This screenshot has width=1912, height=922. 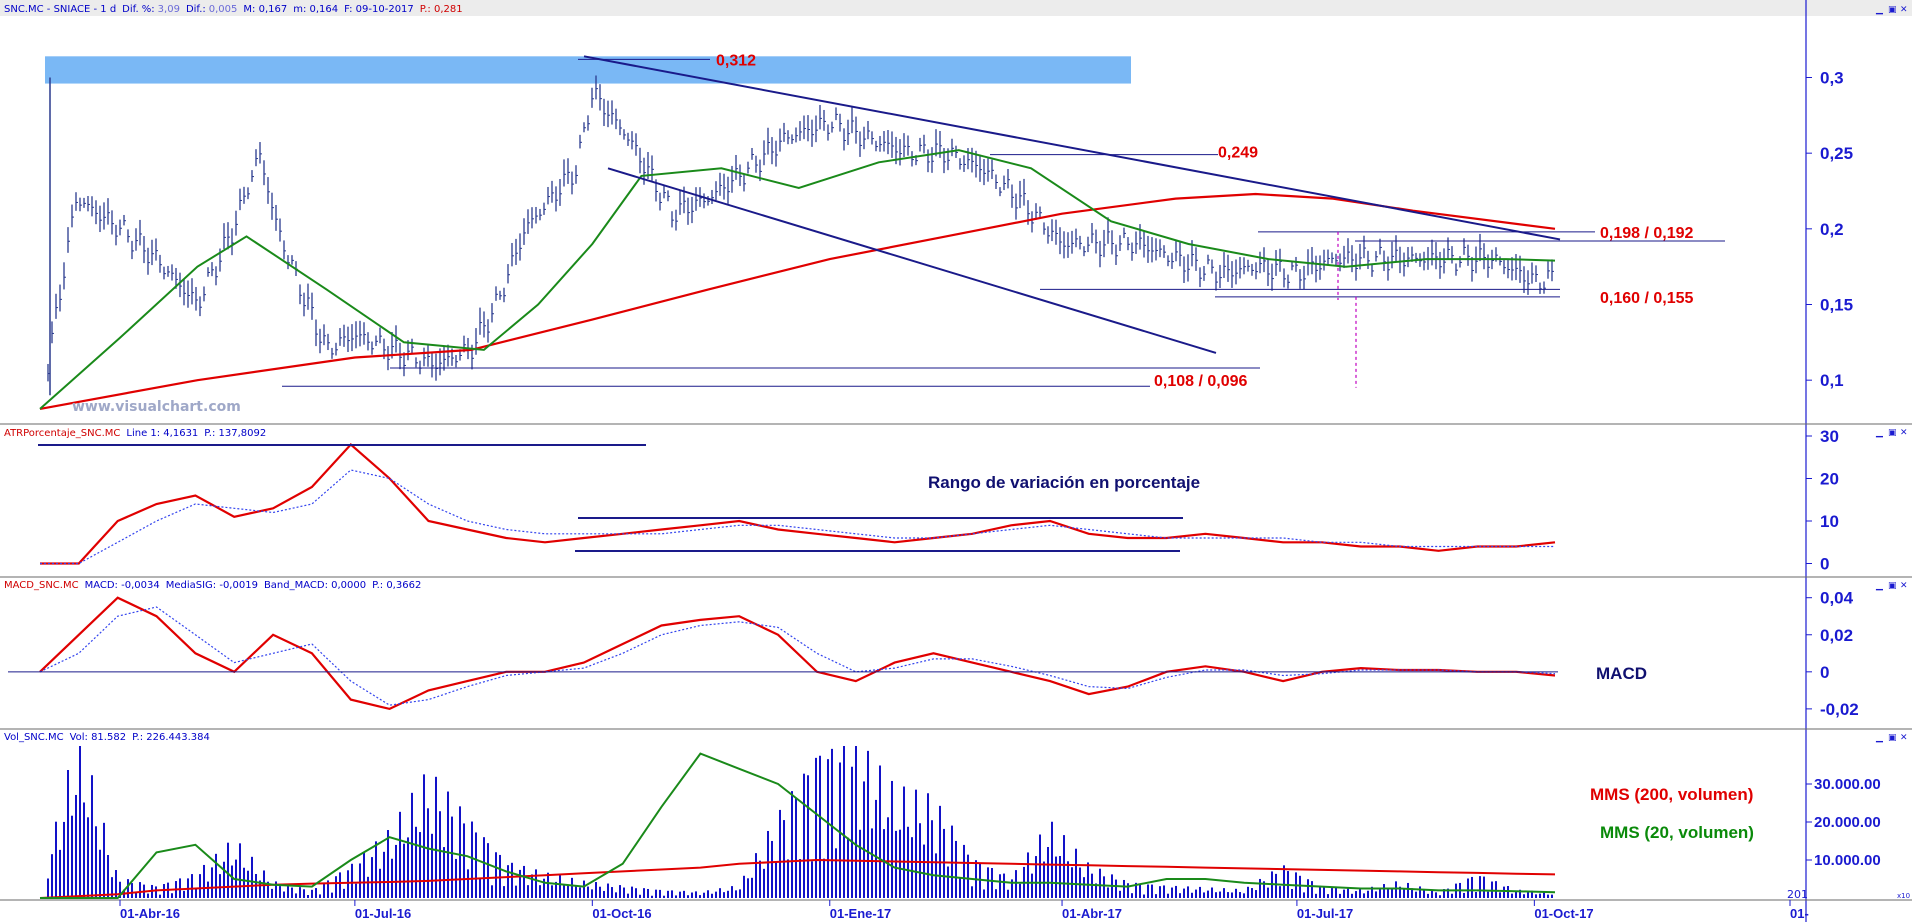 I want to click on level-label-0160: 0,160 / 0,155, so click(x=1647, y=298).